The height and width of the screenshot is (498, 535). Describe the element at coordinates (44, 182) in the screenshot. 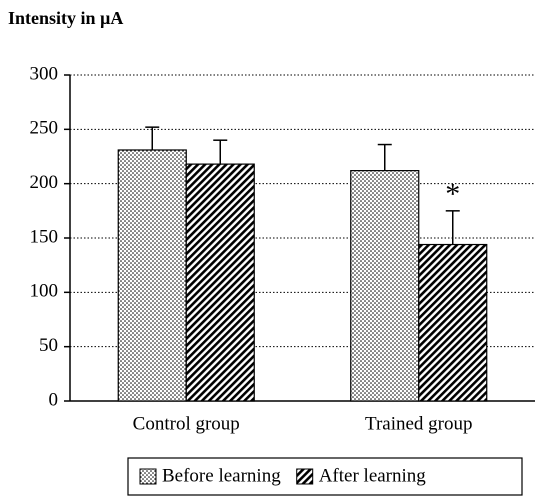

I see `y-tick-label: 200` at that location.